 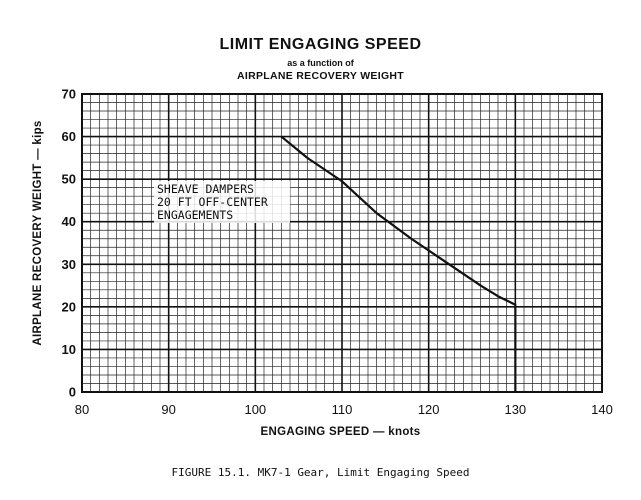 I want to click on y-tick-label: 0, so click(x=72, y=392).